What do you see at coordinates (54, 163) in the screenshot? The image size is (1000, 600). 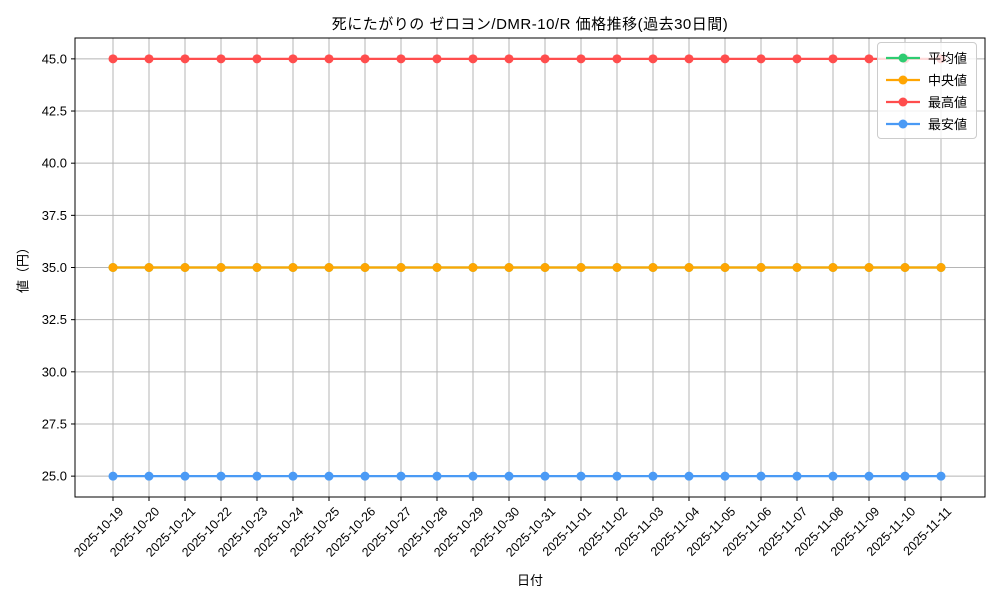 I see `y-tick-label: 40.0` at bounding box center [54, 163].